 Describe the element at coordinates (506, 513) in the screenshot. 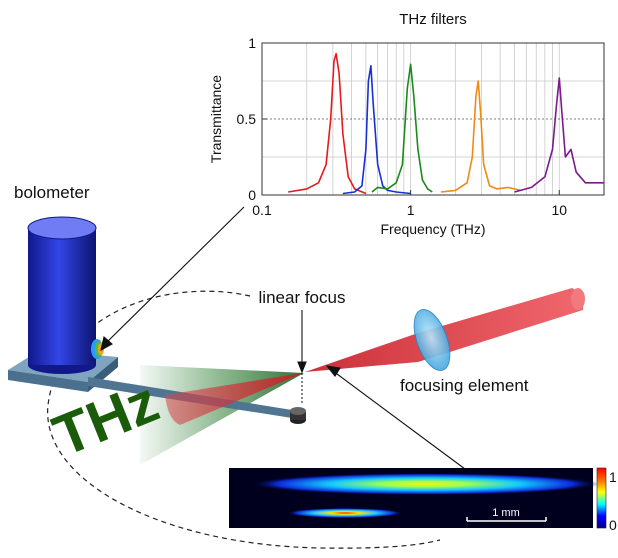

I see `scale-bar-label: 1 mm` at that location.